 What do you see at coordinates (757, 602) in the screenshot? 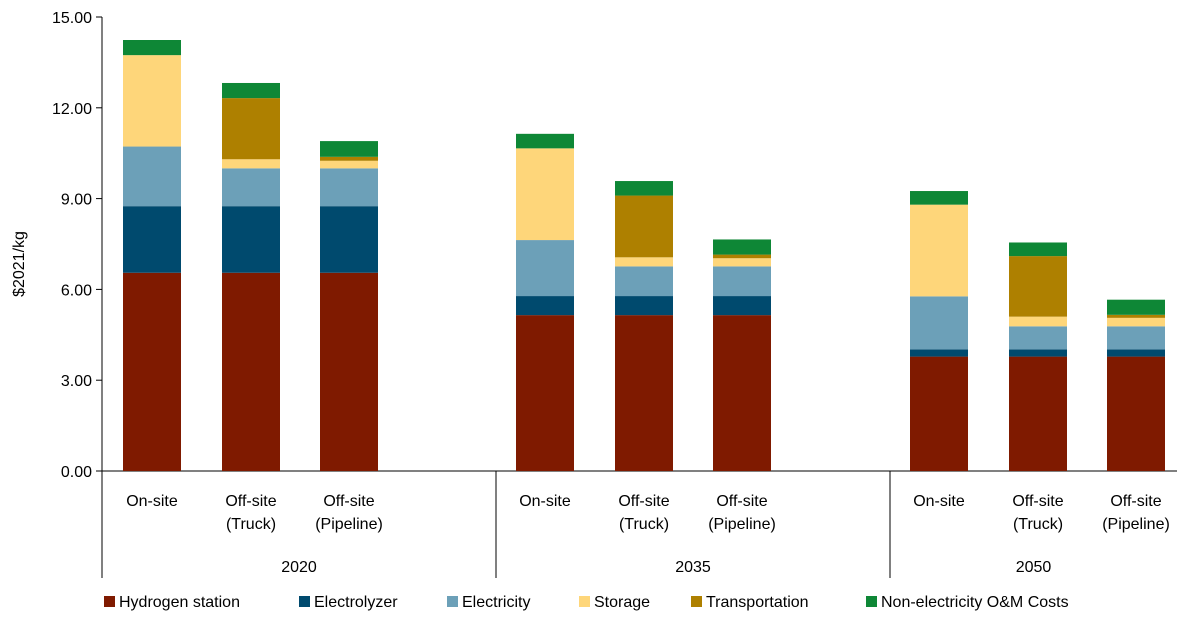
I see `legend-label: Transportation` at bounding box center [757, 602].